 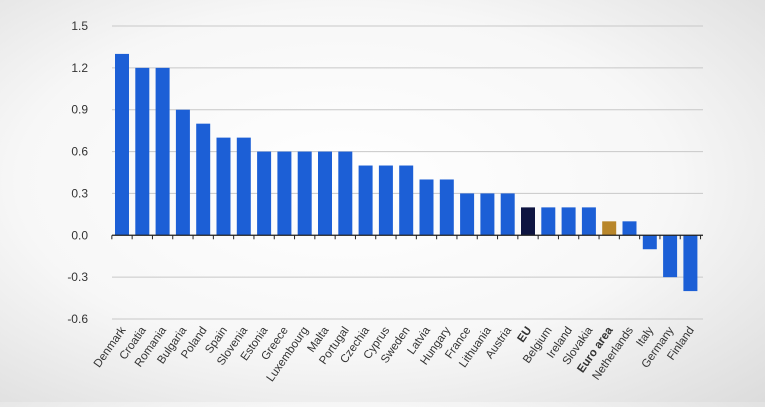 I want to click on bar-slovenia, so click(x=243, y=186).